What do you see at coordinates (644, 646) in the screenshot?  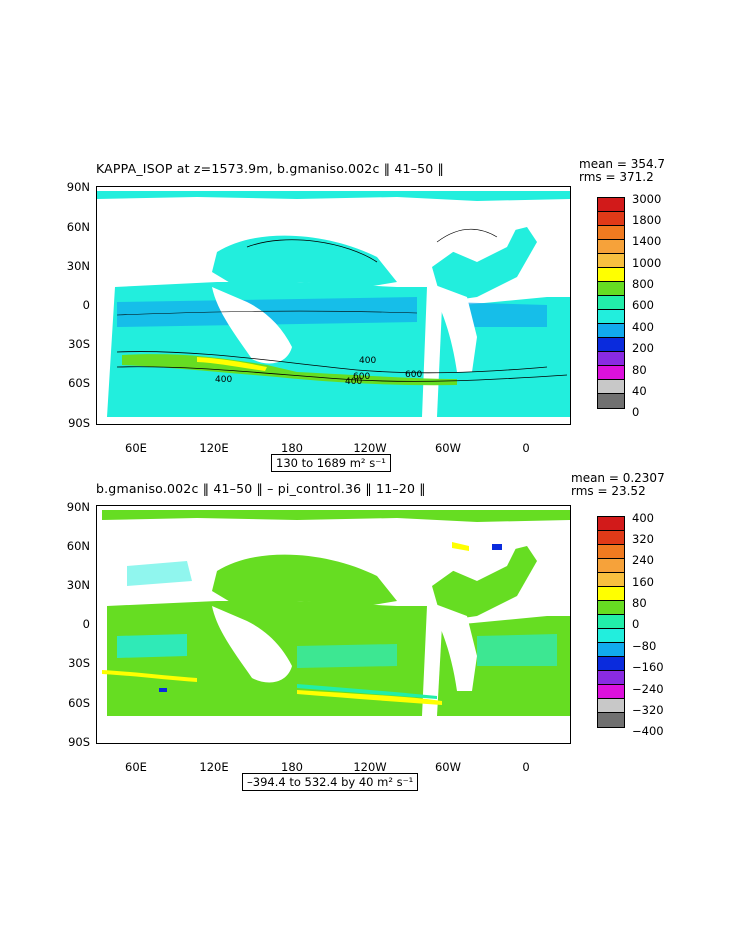 I see `colorbar-label: −80` at bounding box center [644, 646].